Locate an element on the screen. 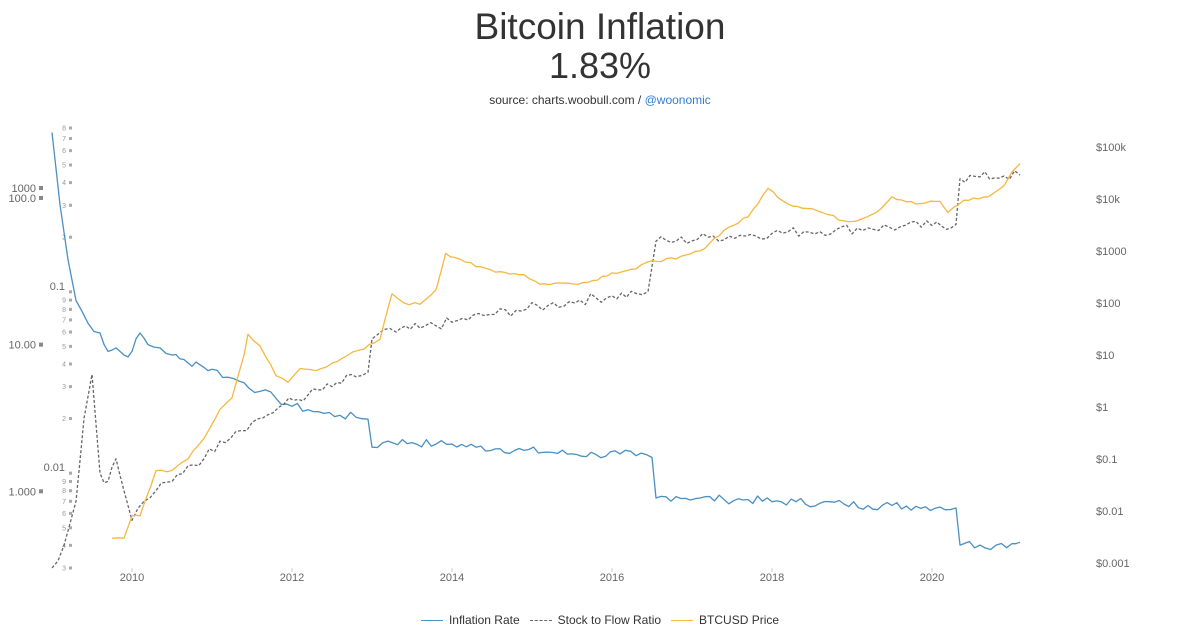 This screenshot has width=1200, height=641. right-tick-label-usd-100k: $100k is located at coordinates (1111, 148).